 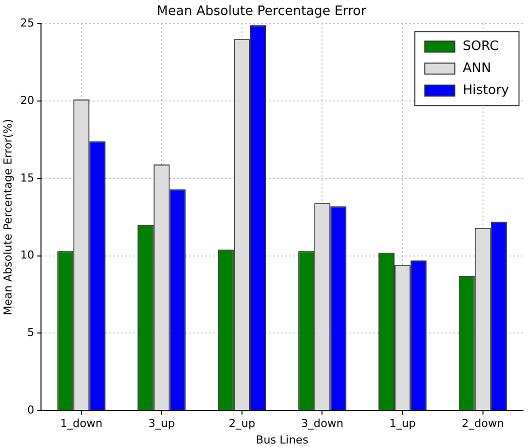 I want to click on chart-title: Mean Absolute Percentage Error, so click(x=261, y=12).